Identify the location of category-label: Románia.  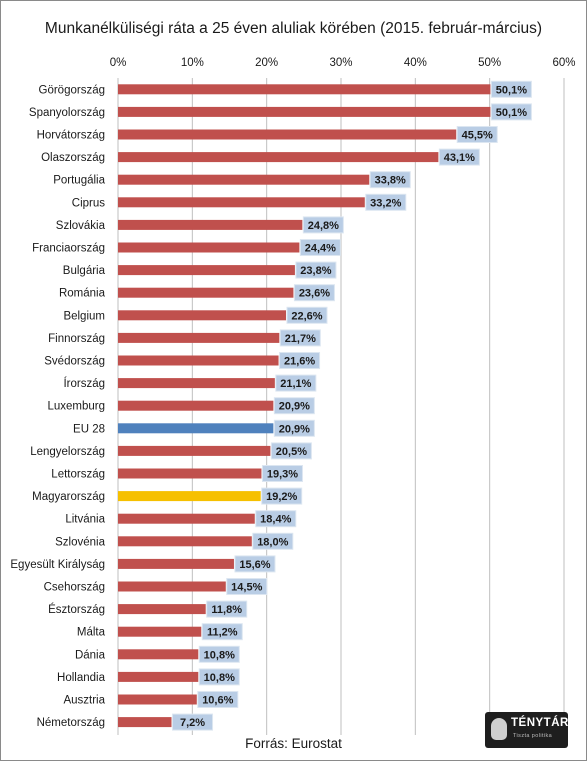
(82, 294).